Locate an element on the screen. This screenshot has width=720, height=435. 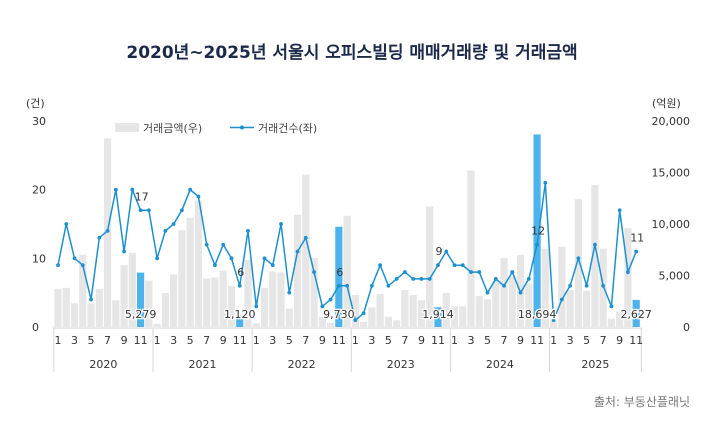
legend-line-label: 거래건수(좌) is located at coordinates (287, 128).